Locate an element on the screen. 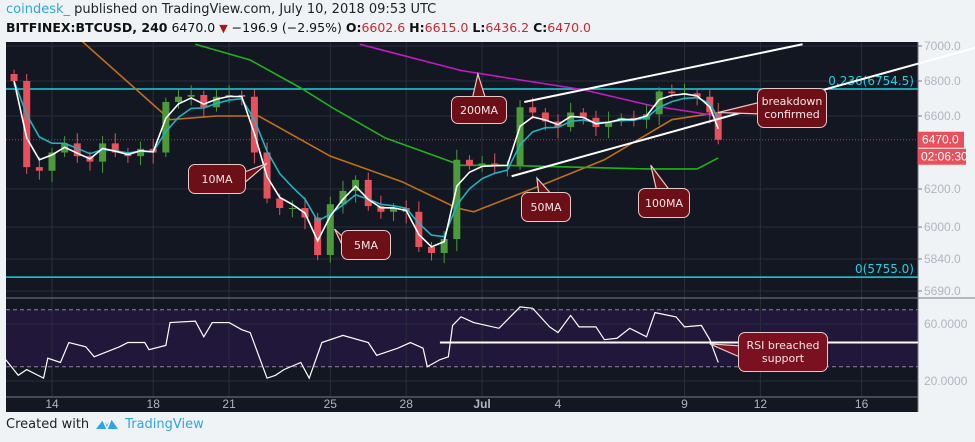  y-tick-label: 7000.0 is located at coordinates (942, 46).